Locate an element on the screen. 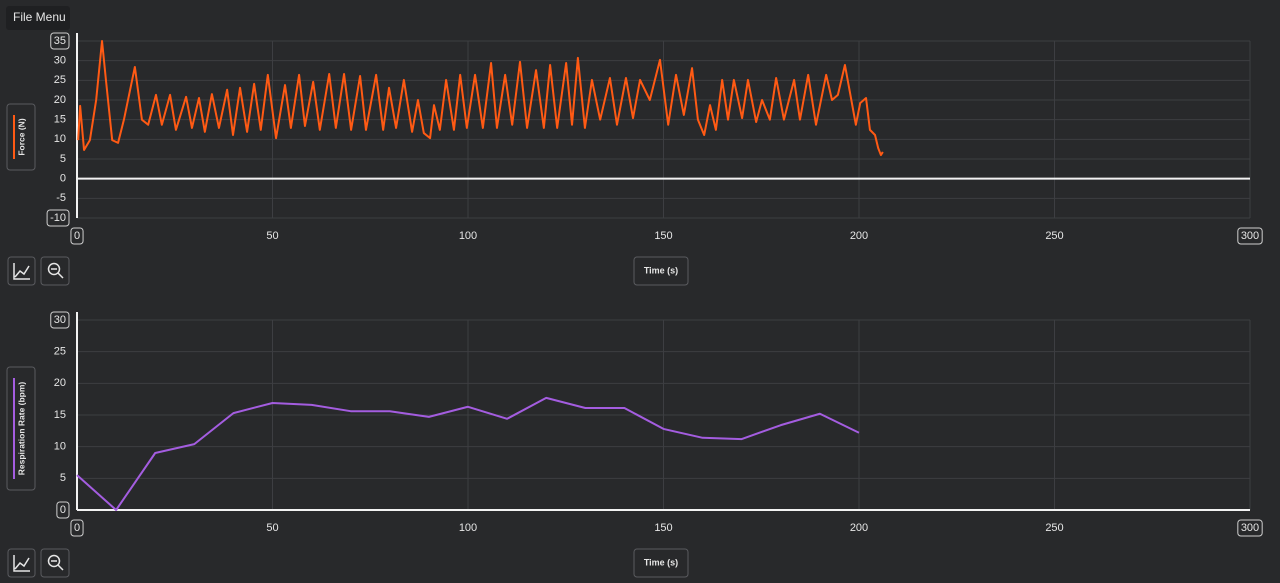 This screenshot has height=583, width=1280. file-menu-label: File Menu is located at coordinates (39, 17).